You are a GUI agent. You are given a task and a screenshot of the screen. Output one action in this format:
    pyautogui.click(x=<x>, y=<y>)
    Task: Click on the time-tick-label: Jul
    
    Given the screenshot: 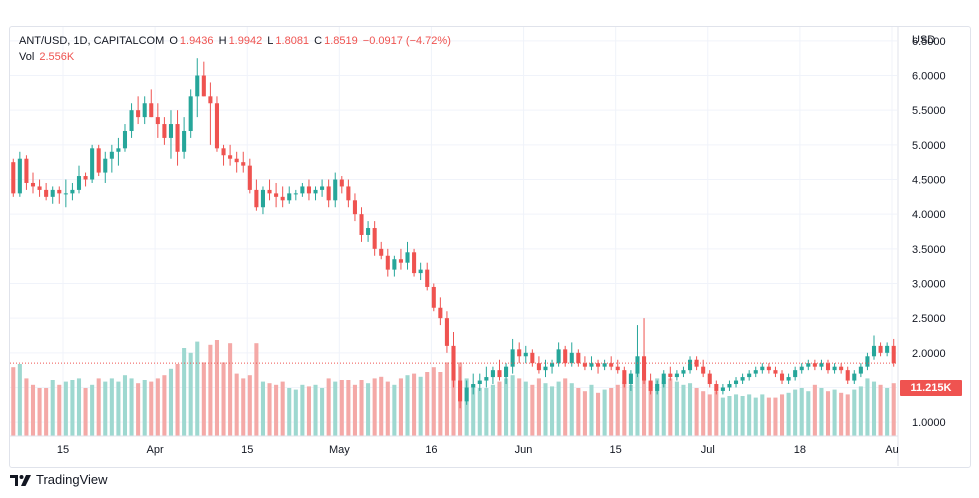 What is the action you would take?
    pyautogui.click(x=708, y=450)
    